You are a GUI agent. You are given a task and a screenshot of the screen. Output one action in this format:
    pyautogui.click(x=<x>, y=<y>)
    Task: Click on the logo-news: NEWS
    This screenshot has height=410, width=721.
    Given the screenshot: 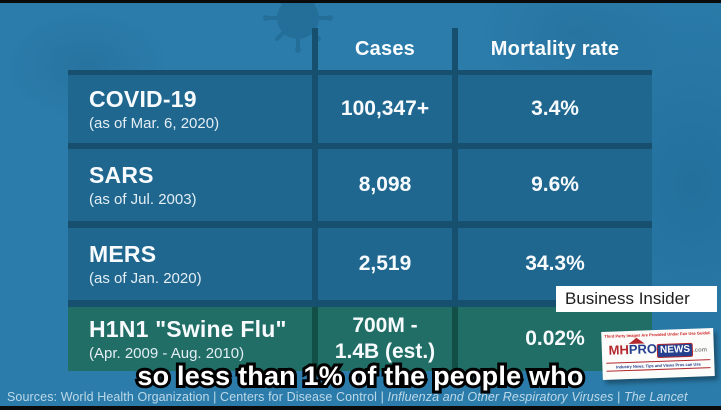 What is the action you would take?
    pyautogui.click(x=675, y=350)
    